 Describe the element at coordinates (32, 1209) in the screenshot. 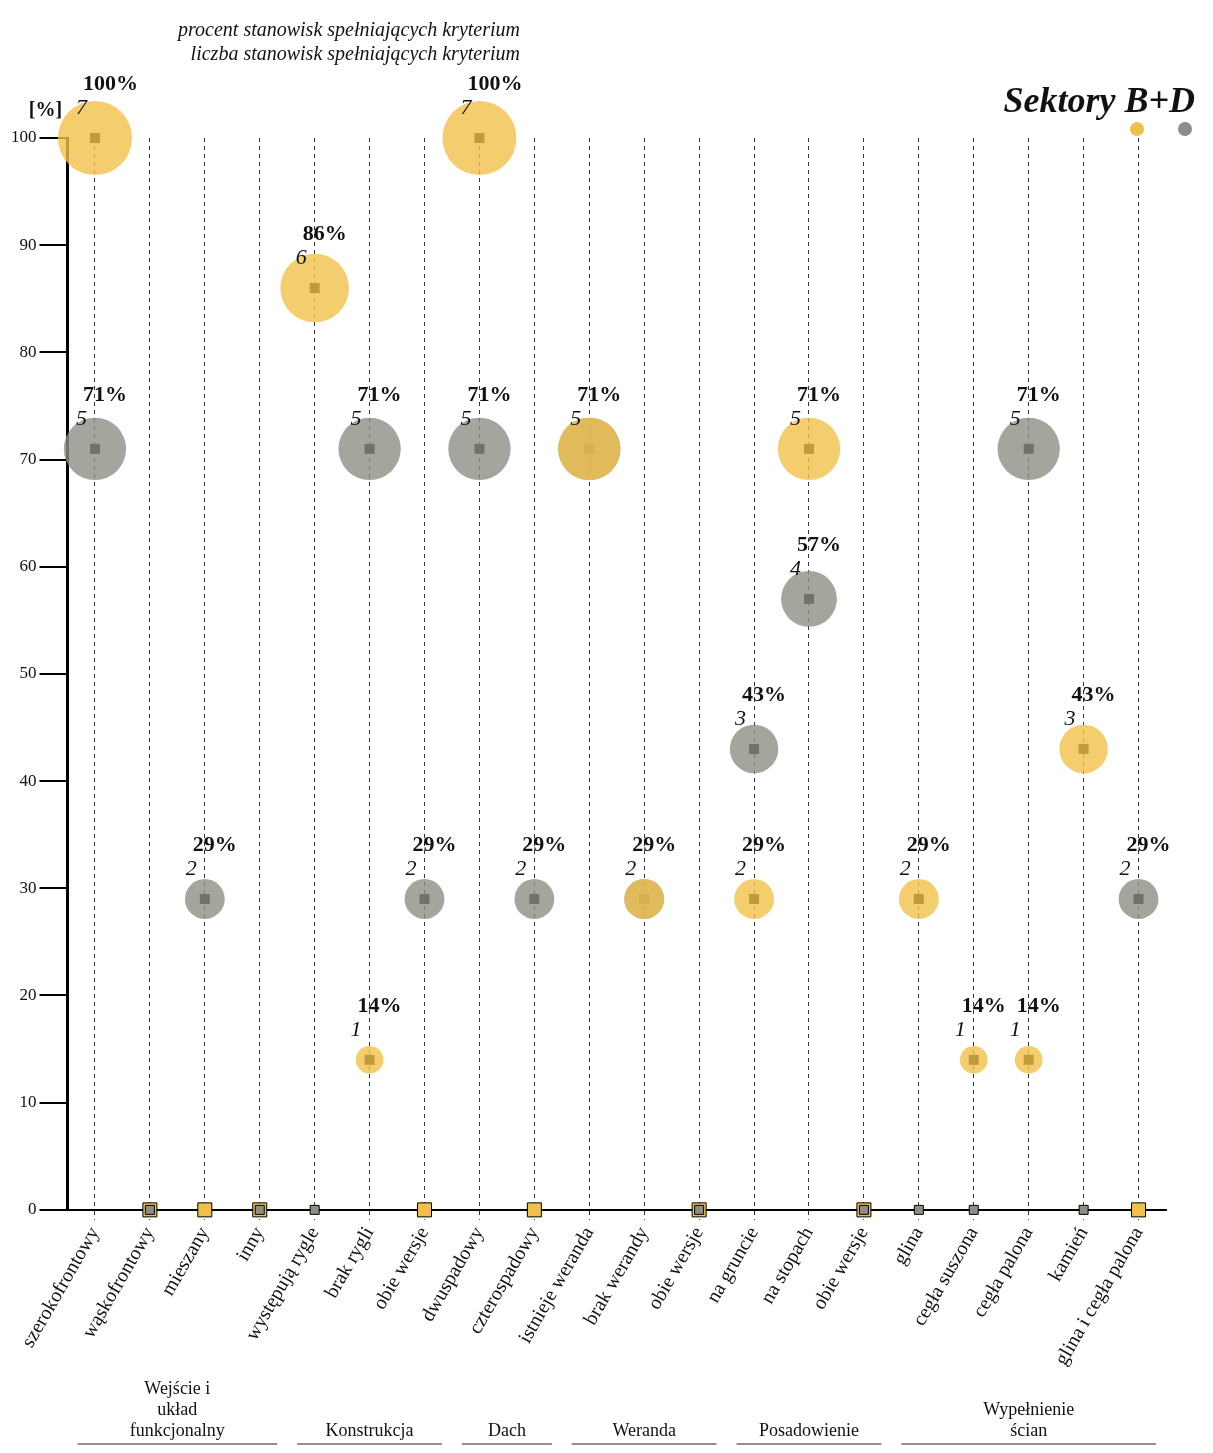

I see `y-tick-label: 0` at that location.